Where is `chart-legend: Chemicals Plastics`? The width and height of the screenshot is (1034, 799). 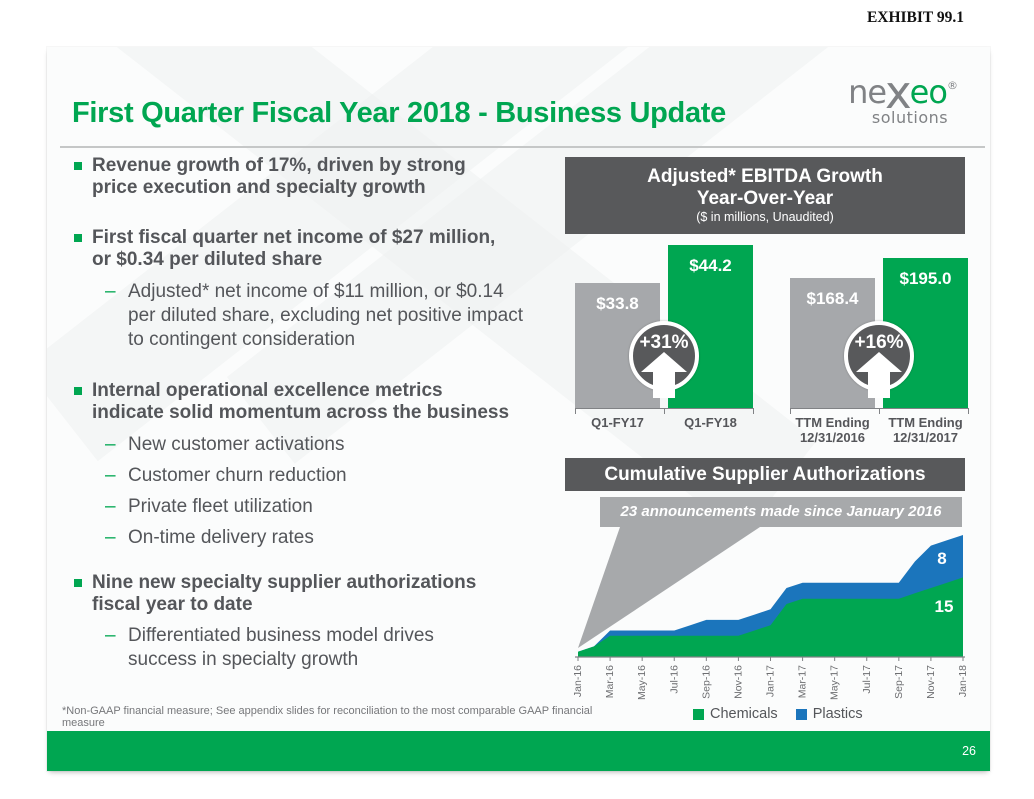
chart-legend: Chemicals Plastics is located at coordinates (778, 714).